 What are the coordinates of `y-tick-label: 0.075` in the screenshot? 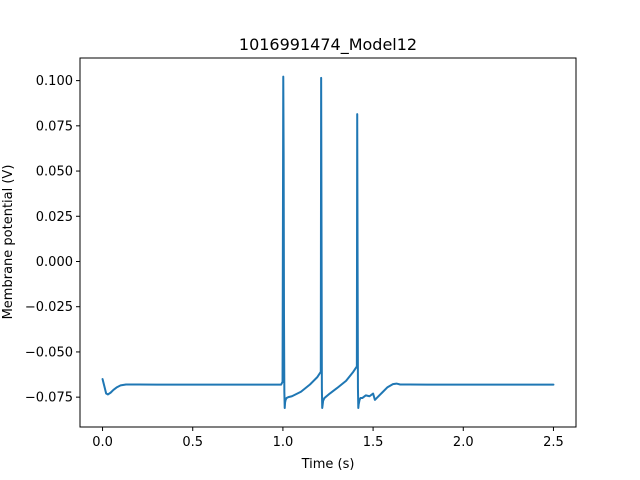 It's located at (54, 126).